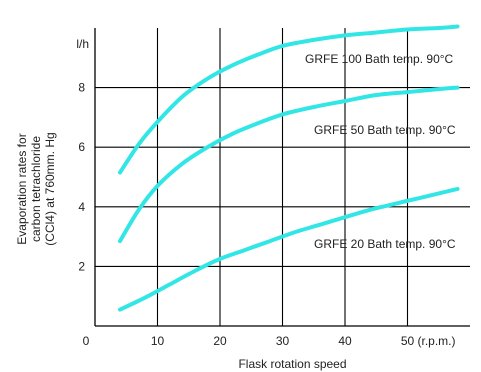 The height and width of the screenshot is (372, 481). Describe the element at coordinates (408, 341) in the screenshot. I see `x-tick-label-4: 50` at that location.